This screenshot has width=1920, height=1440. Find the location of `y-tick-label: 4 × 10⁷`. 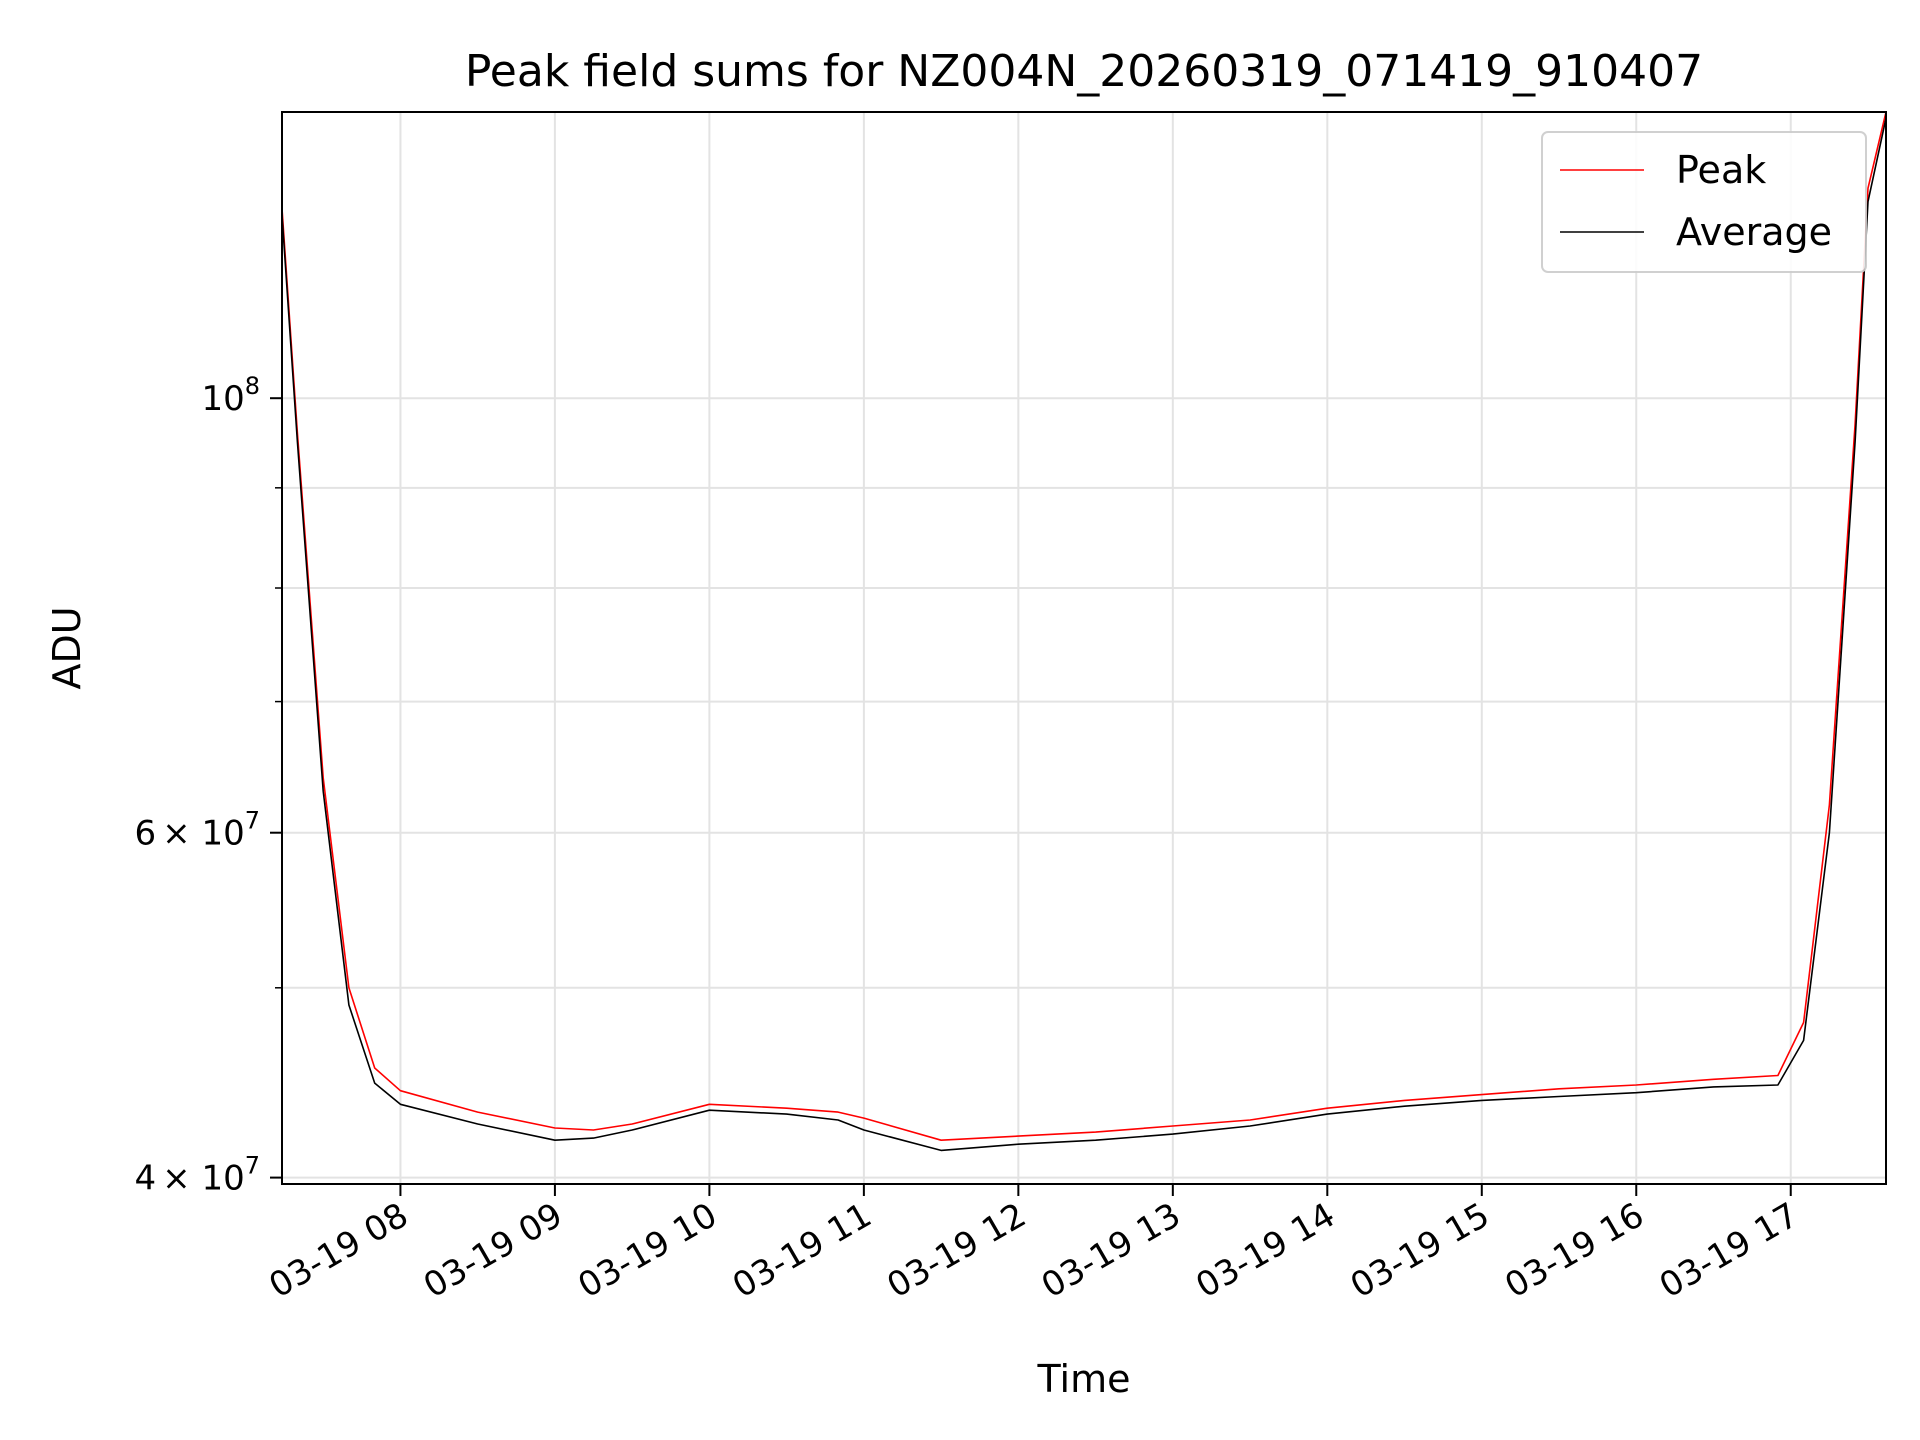

y-tick-label: 4 × 10⁷ is located at coordinates (197, 1175).